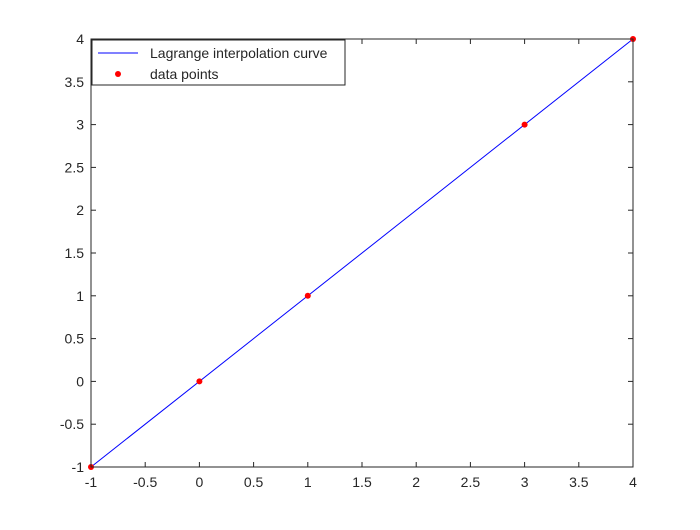 The image size is (700, 530). Describe the element at coordinates (184, 74) in the screenshot. I see `legend-label: data points` at that location.